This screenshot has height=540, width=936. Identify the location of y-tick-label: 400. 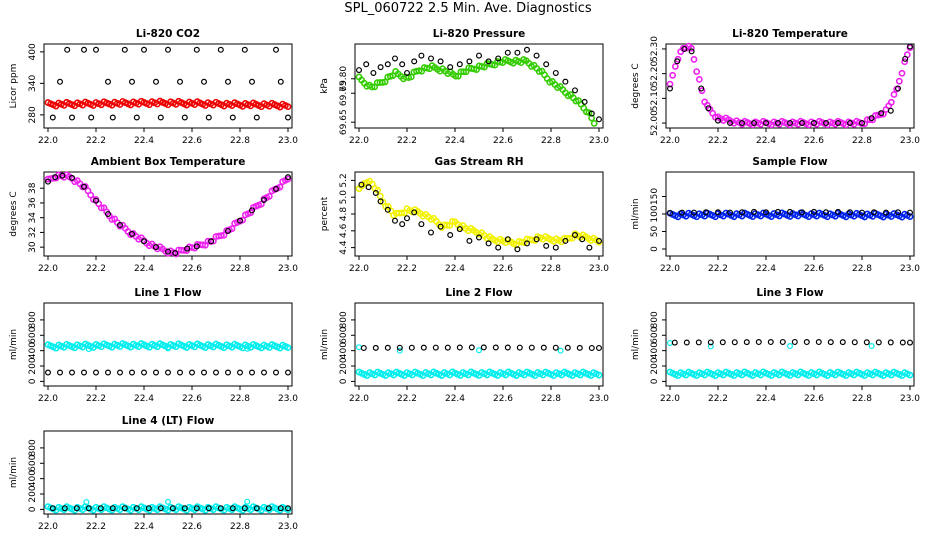
(33, 350).